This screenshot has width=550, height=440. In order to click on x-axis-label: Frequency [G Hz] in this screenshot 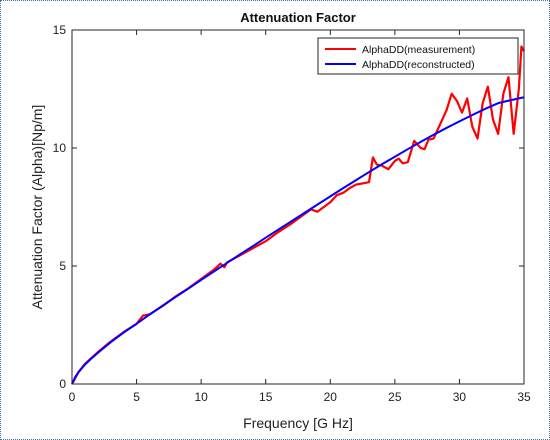, I will do `click(298, 423)`.